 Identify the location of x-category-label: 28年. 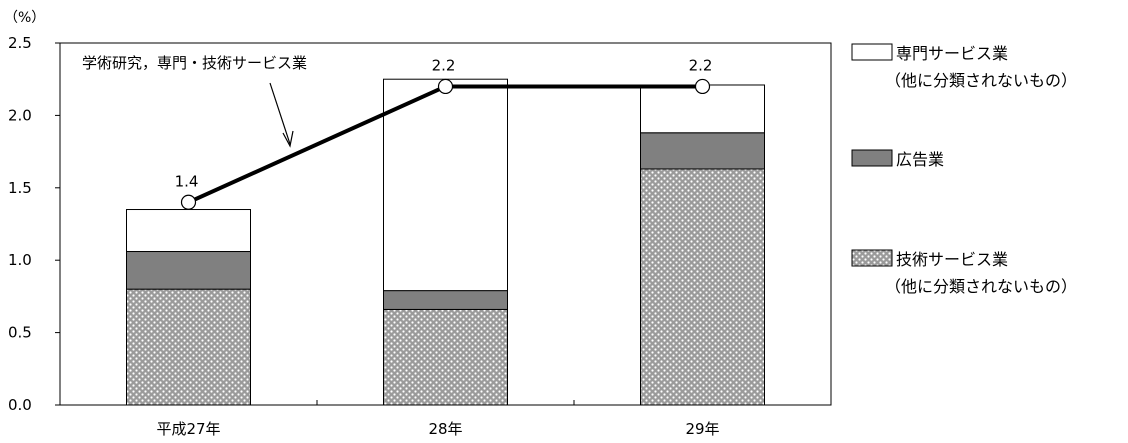
(445, 429).